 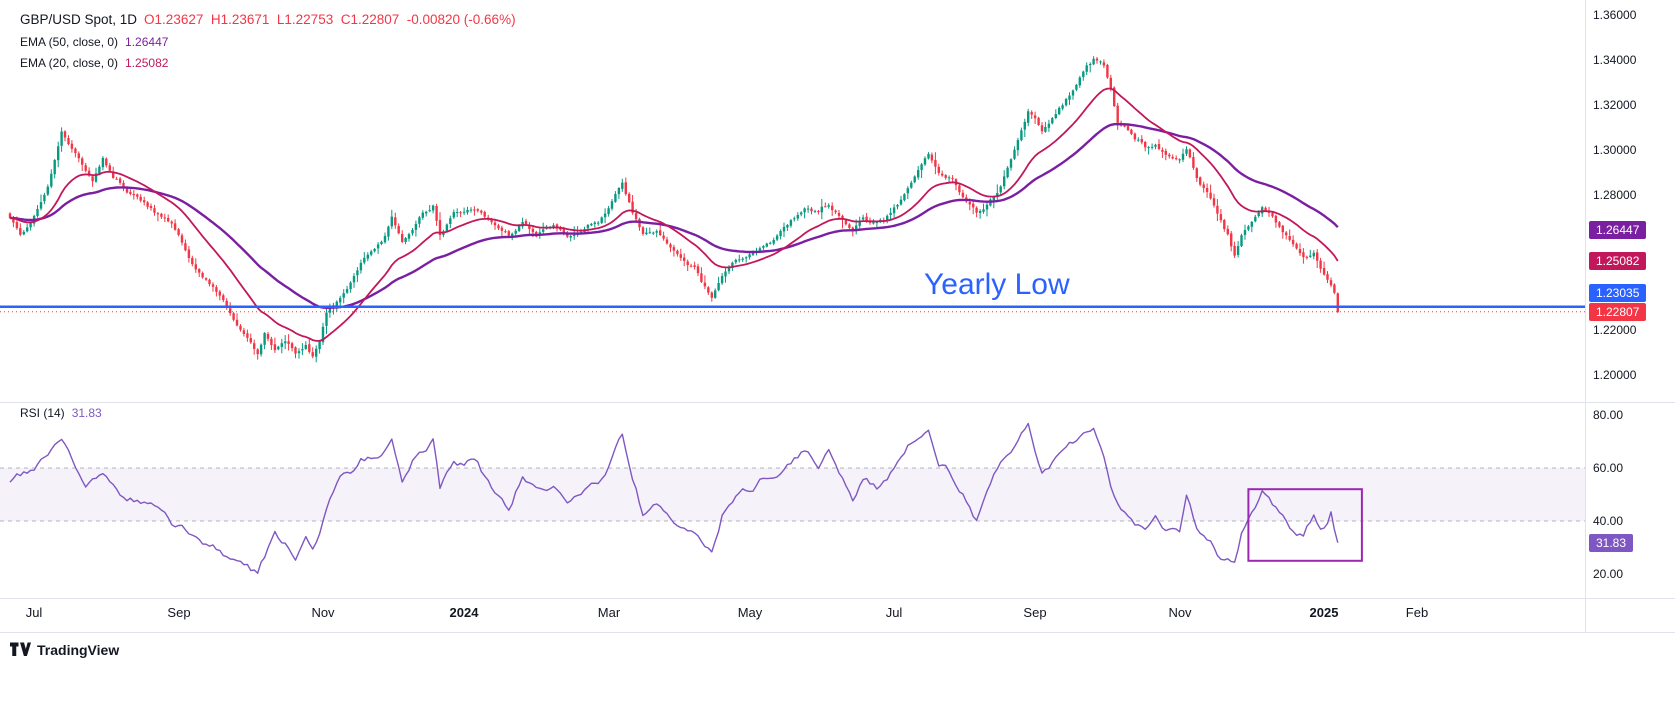 I want to click on price-badge: 1.22807, so click(x=1618, y=311).